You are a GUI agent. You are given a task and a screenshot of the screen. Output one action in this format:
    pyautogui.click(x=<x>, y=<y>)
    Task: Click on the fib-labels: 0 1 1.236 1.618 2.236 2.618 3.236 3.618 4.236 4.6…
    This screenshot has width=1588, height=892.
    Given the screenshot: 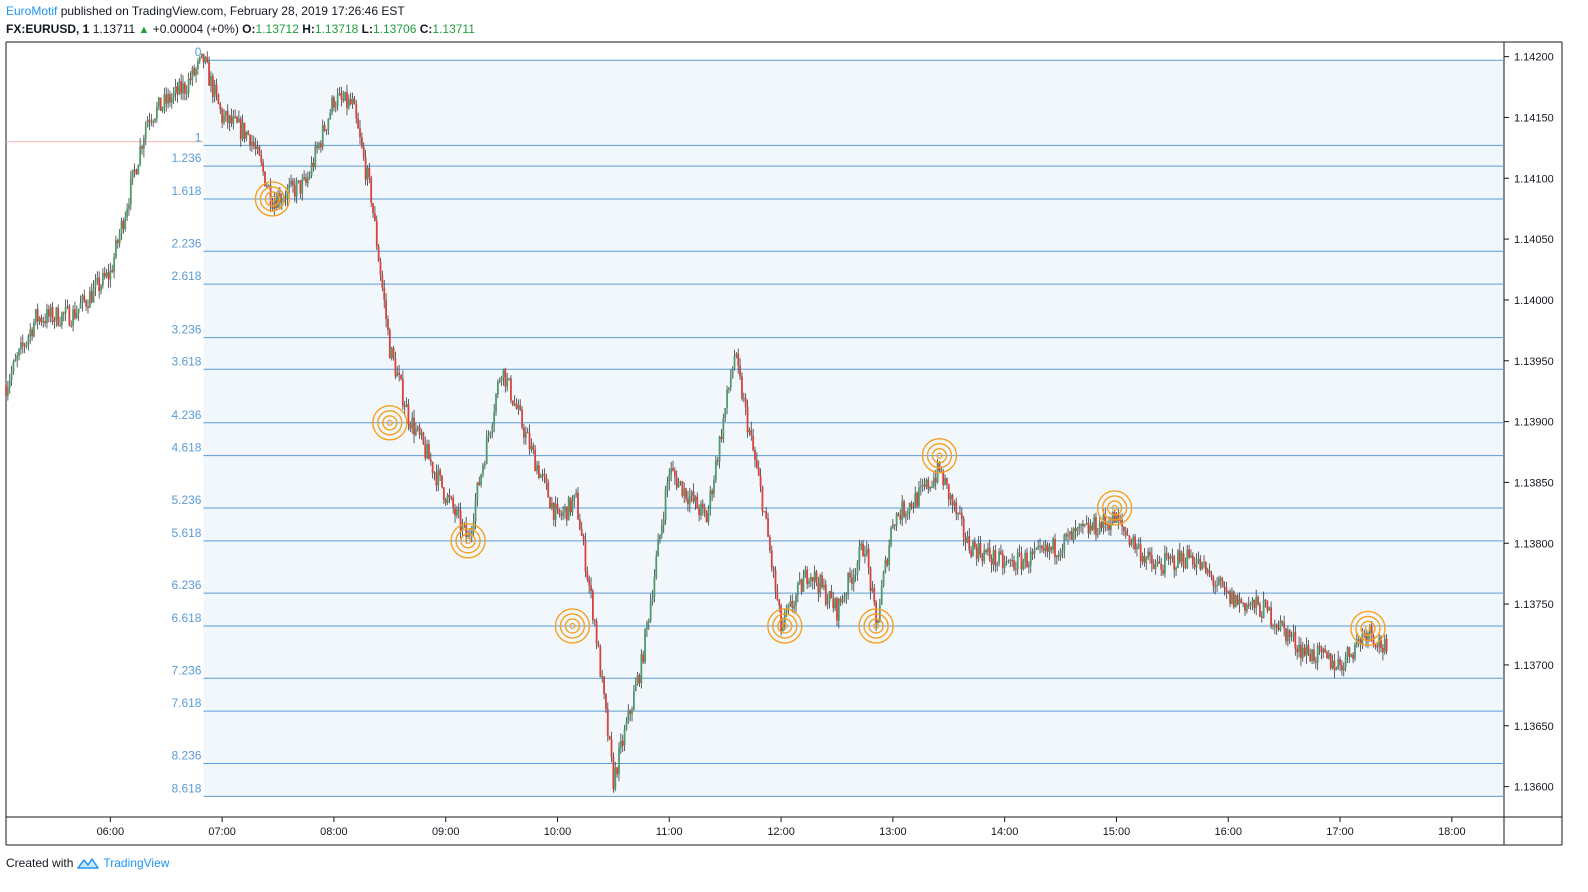 What is the action you would take?
    pyautogui.click(x=186, y=420)
    